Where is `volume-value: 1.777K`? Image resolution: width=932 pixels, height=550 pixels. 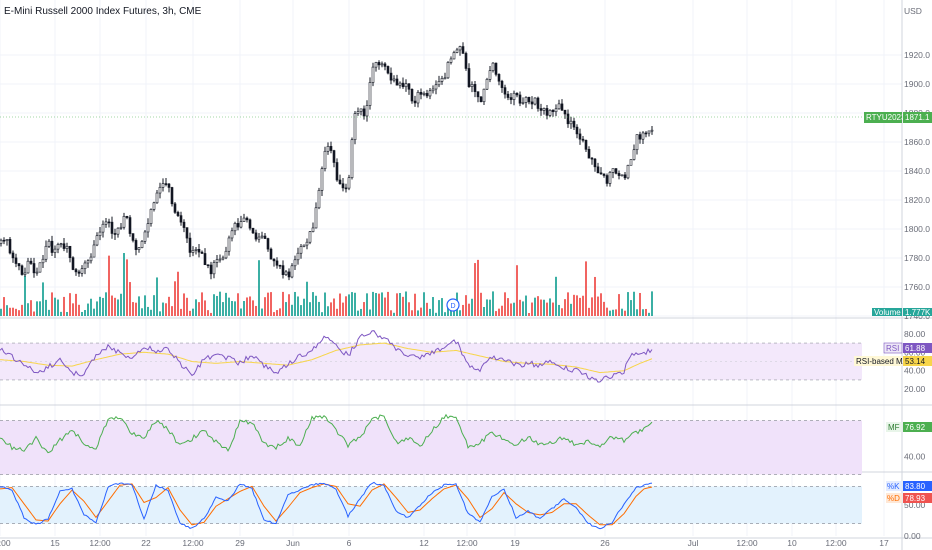
volume-value: 1.777K is located at coordinates (918, 312).